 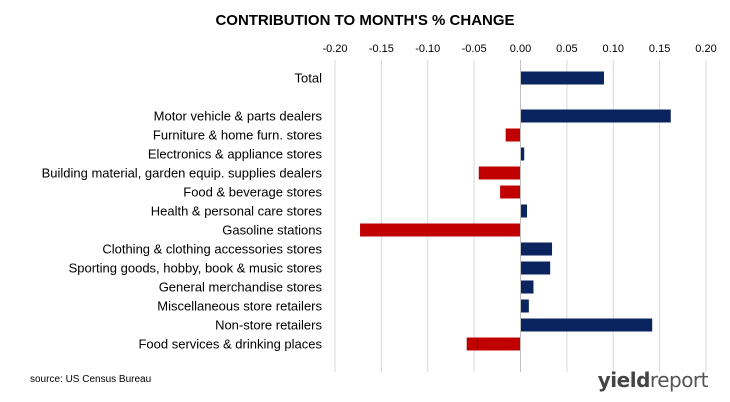 I want to click on x-tick-label: -0.20, so click(x=334, y=49).